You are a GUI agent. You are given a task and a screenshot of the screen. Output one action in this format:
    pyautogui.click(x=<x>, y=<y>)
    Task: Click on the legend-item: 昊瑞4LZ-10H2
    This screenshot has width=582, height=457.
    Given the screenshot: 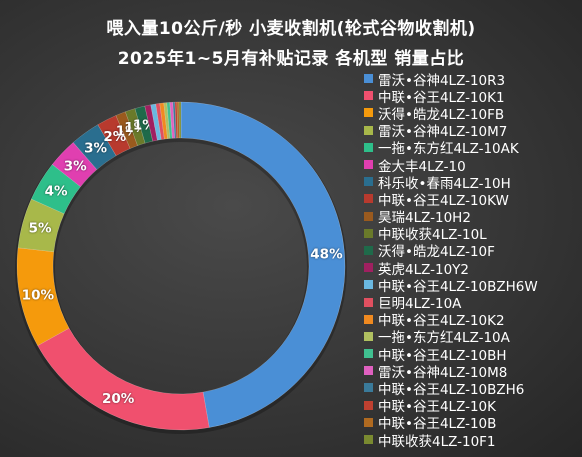 What is the action you would take?
    pyautogui.click(x=471, y=217)
    